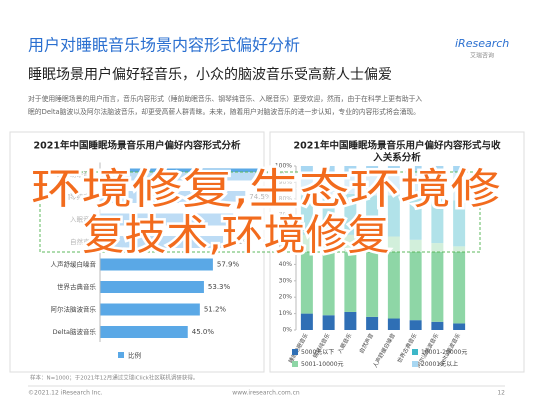 This screenshot has height=404, width=533. I want to click on y-tick-label: 30%, so click(286, 280).